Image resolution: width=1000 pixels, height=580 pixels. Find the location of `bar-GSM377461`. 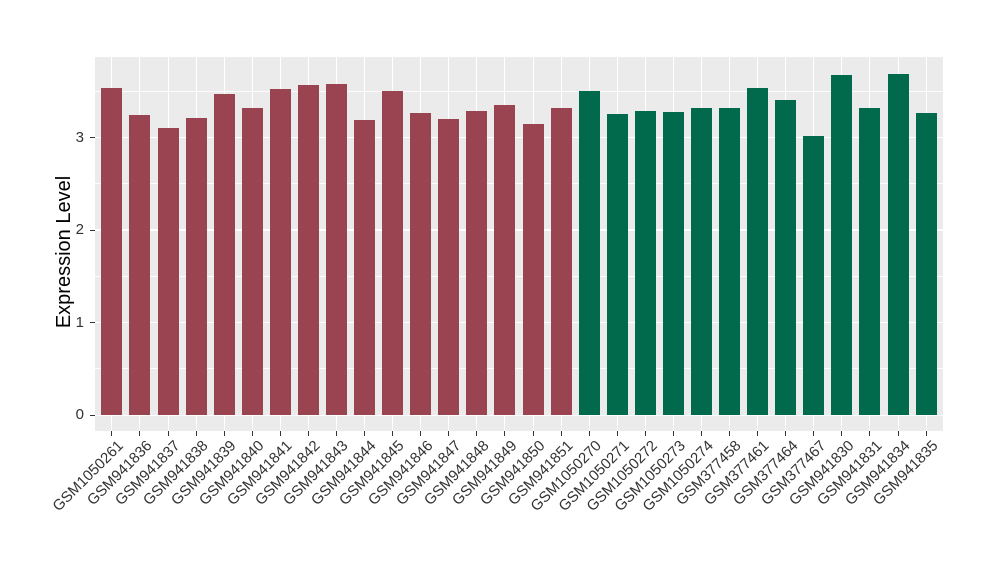

bar-GSM377461 is located at coordinates (758, 252).